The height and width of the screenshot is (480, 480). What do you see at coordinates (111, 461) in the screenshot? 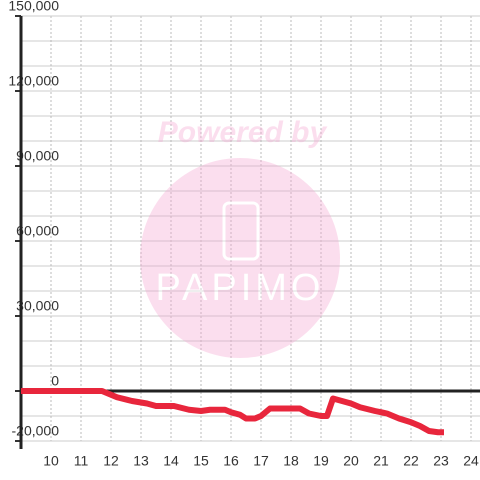
I see `x-tick-label: 12` at bounding box center [111, 461].